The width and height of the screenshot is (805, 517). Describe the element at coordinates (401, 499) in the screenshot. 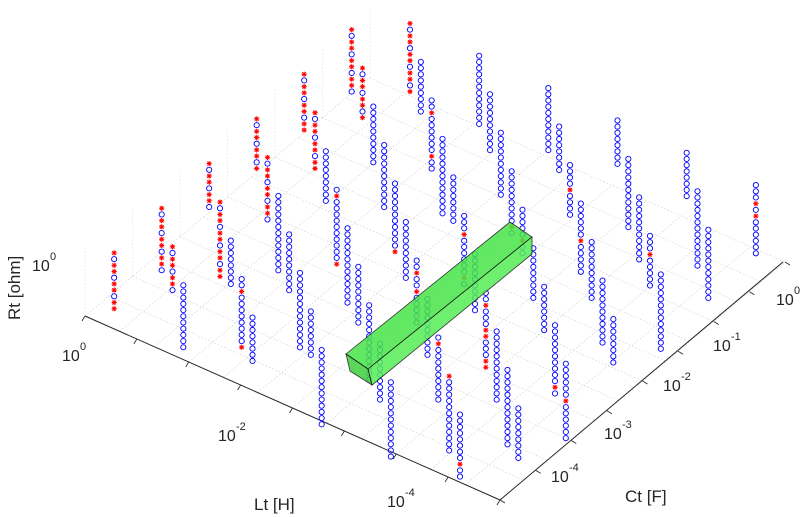

I see `lt-tick-label: 10 -4` at that location.